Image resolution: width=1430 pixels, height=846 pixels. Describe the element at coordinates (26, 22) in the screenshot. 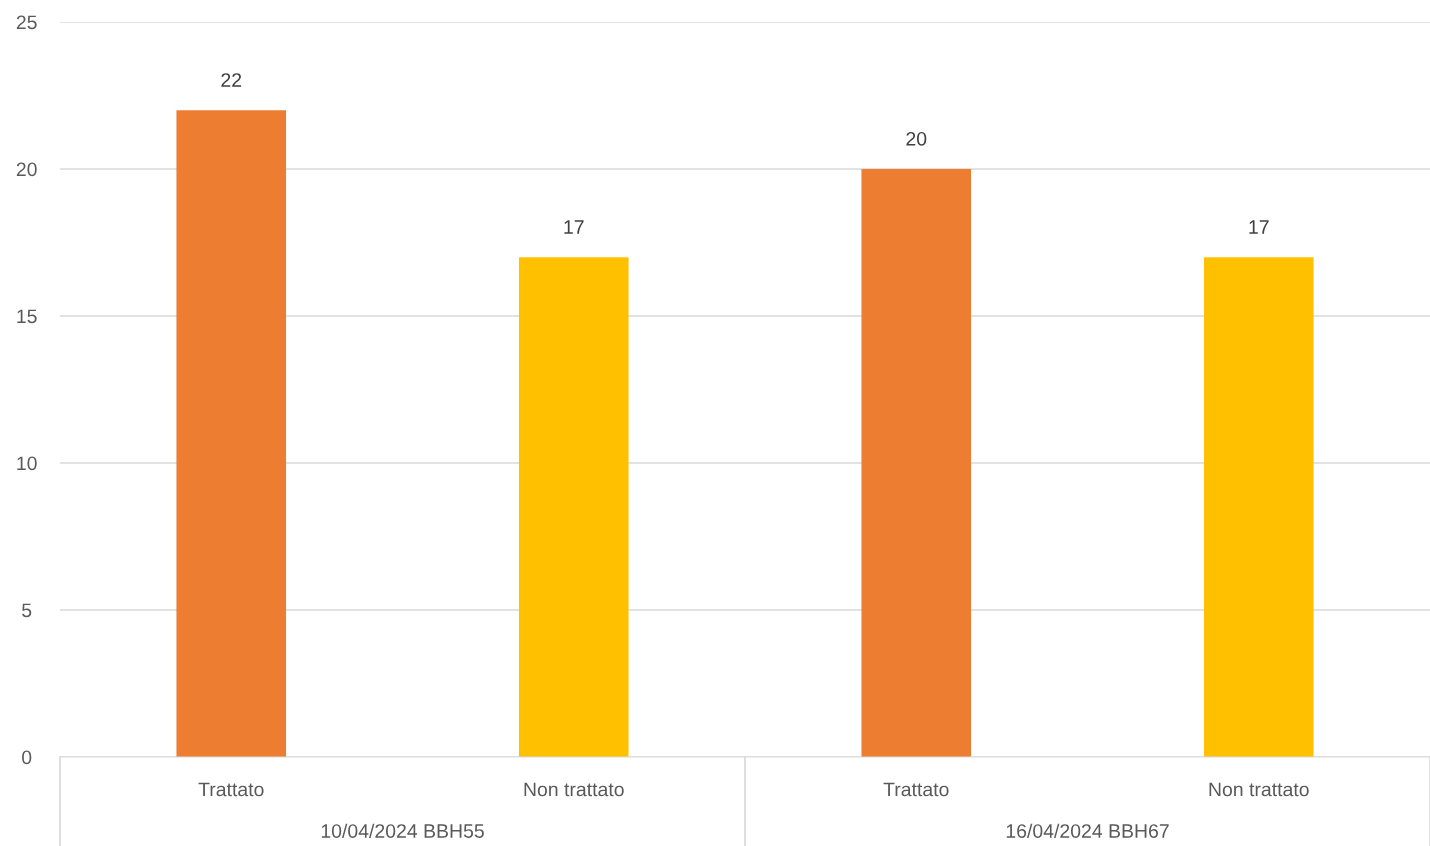

I see `y-tick-label: 25` at that location.